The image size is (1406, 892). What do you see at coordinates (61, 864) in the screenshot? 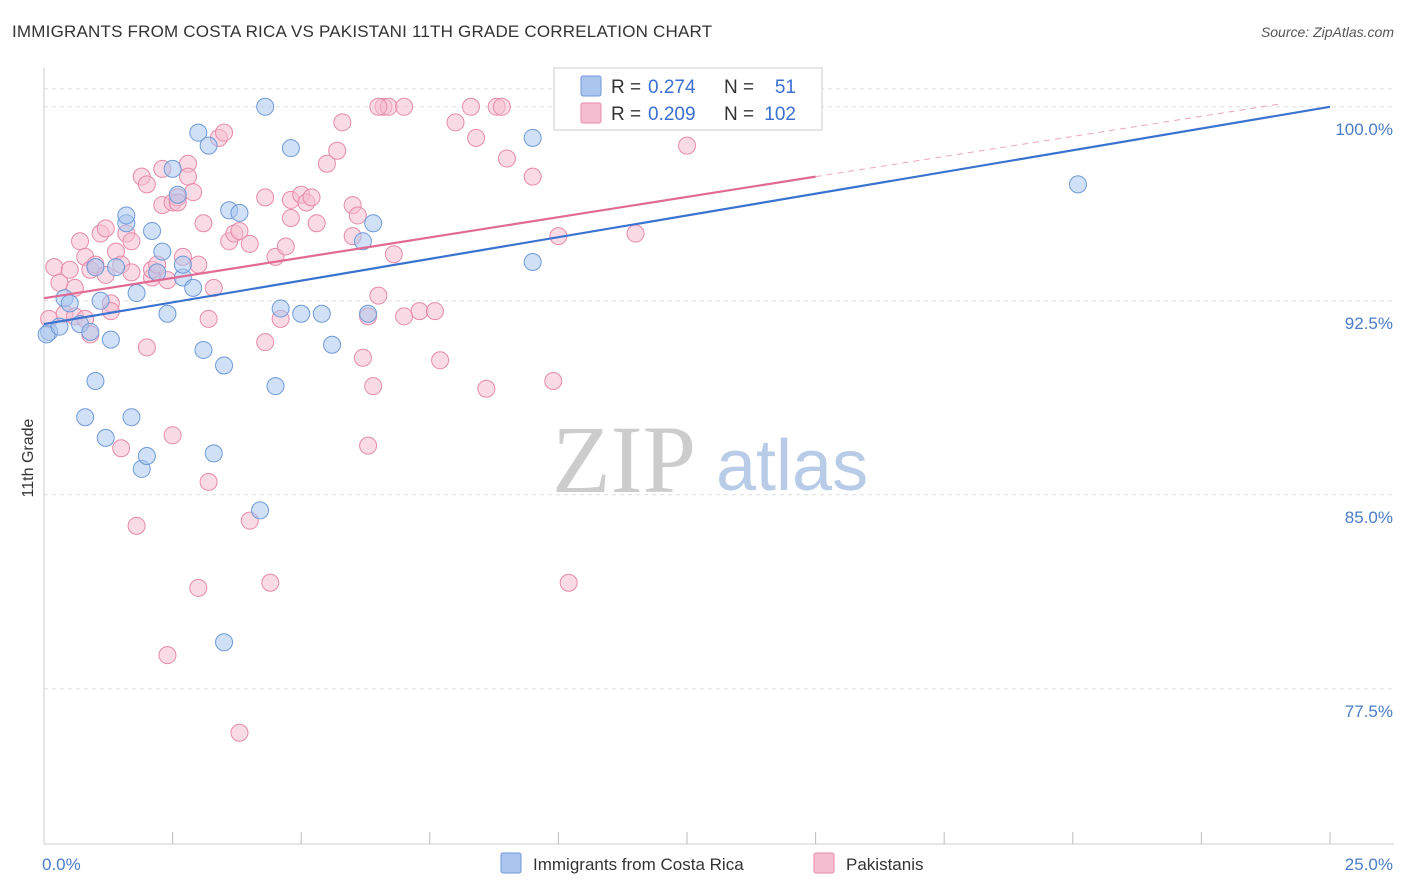
I see `x-tick-label-0.0%: 0.0%` at bounding box center [61, 864].